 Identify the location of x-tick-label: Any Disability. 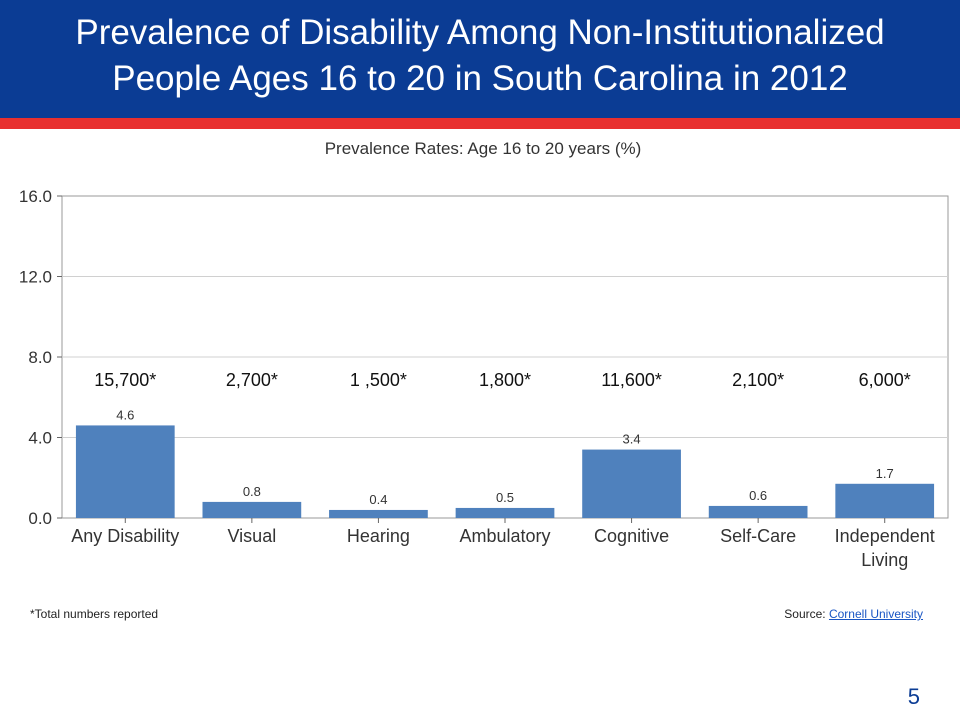
(125, 536).